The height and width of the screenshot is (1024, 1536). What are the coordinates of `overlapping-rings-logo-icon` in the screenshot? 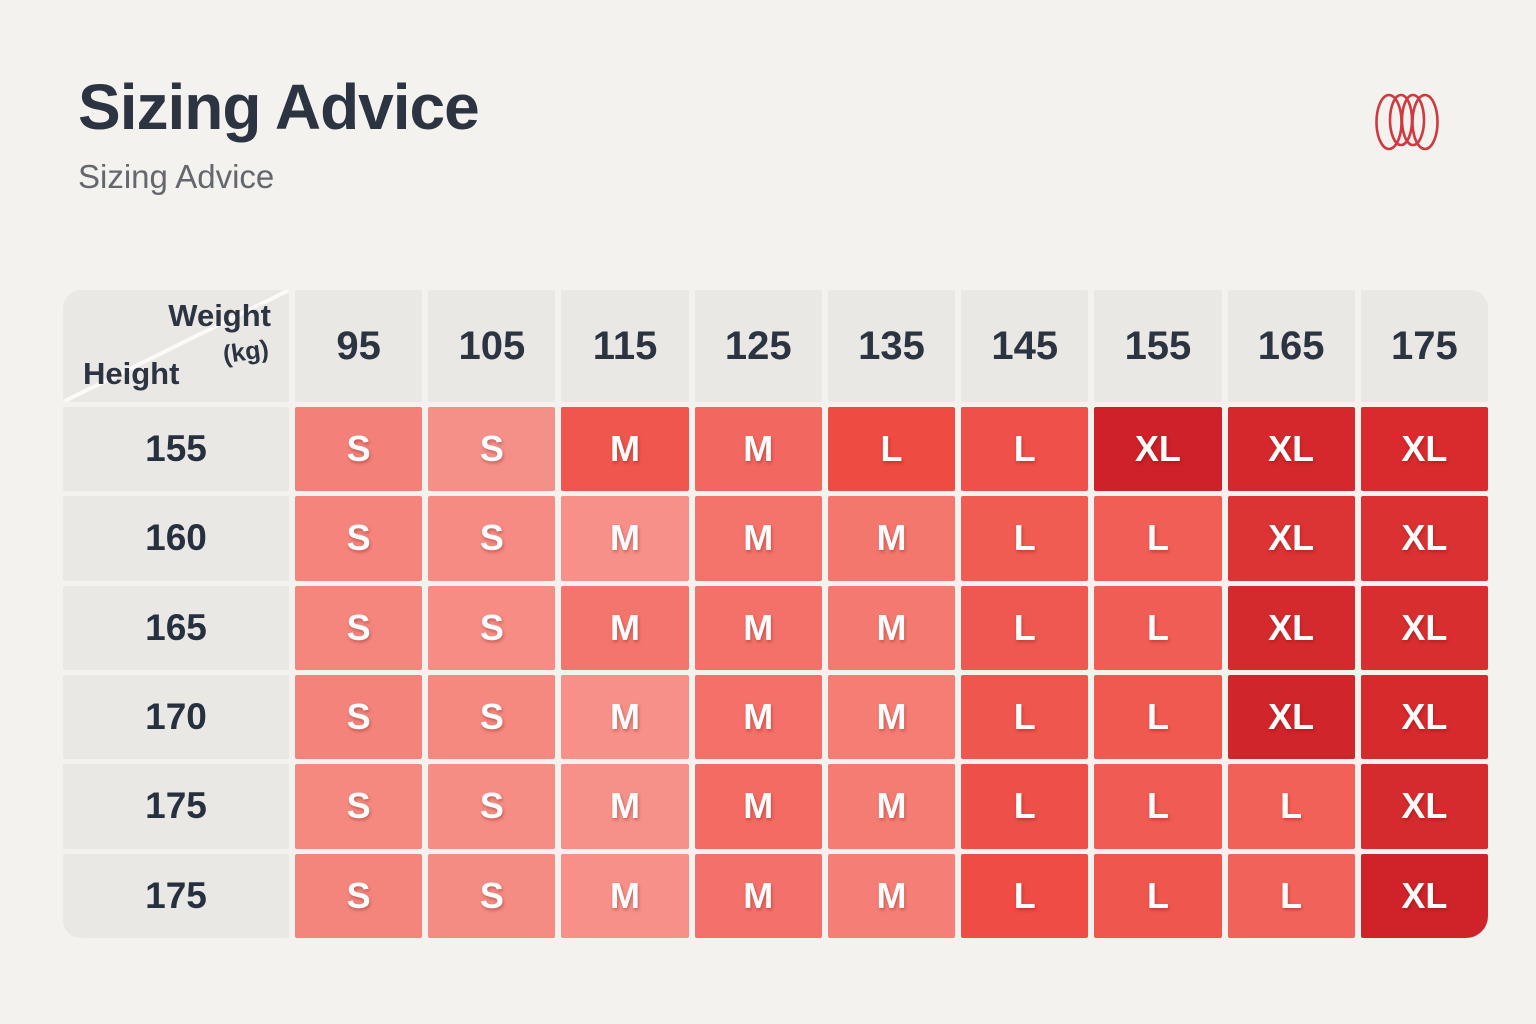 It's located at (1407, 122).